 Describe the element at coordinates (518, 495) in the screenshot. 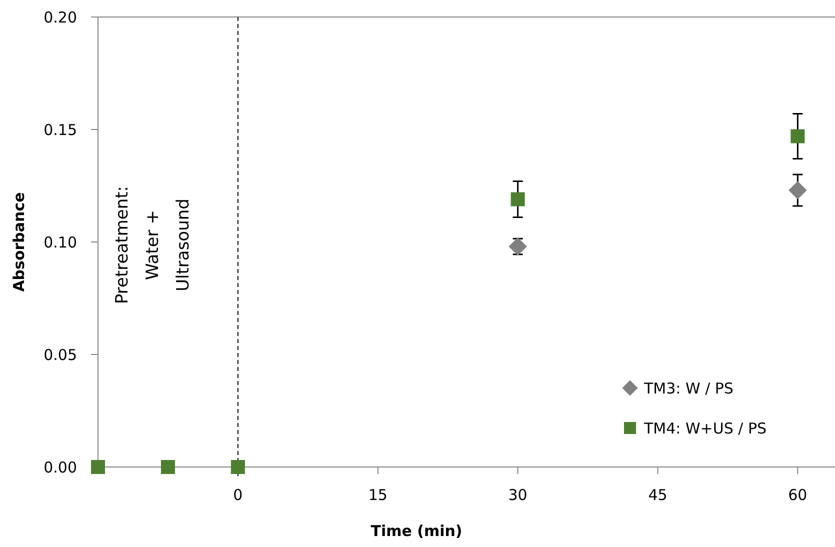

I see `x-tick-label: 30` at that location.